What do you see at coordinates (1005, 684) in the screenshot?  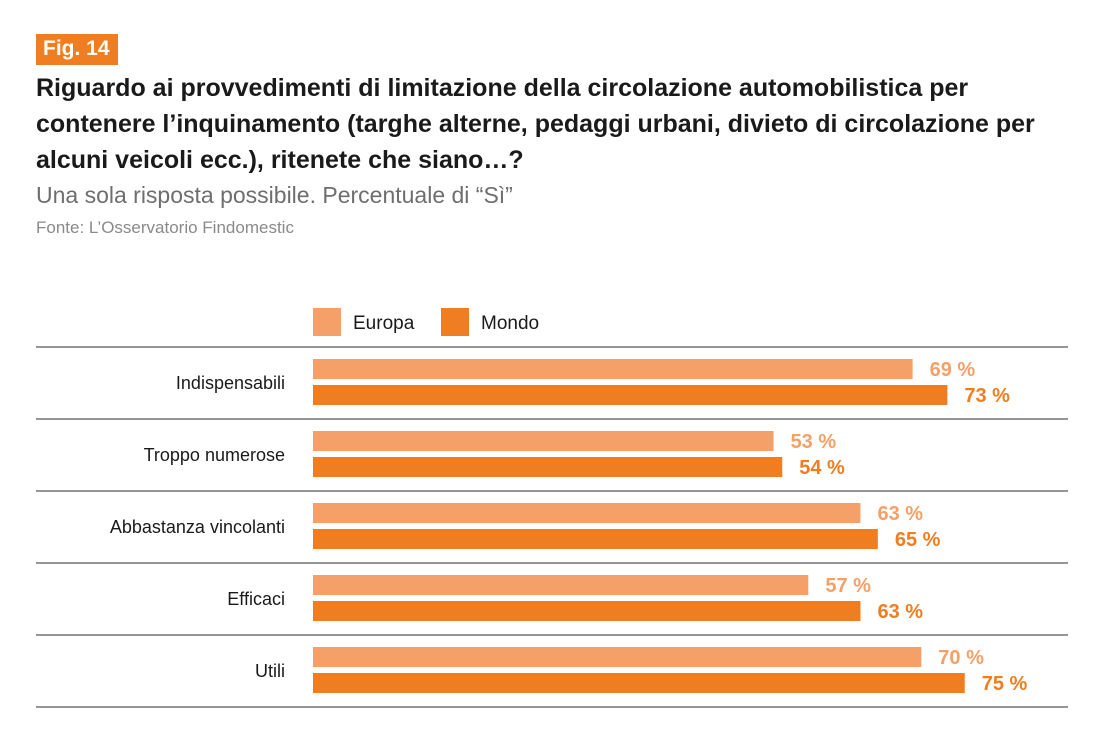 I see `value-label-mondo: 75 %` at bounding box center [1005, 684].